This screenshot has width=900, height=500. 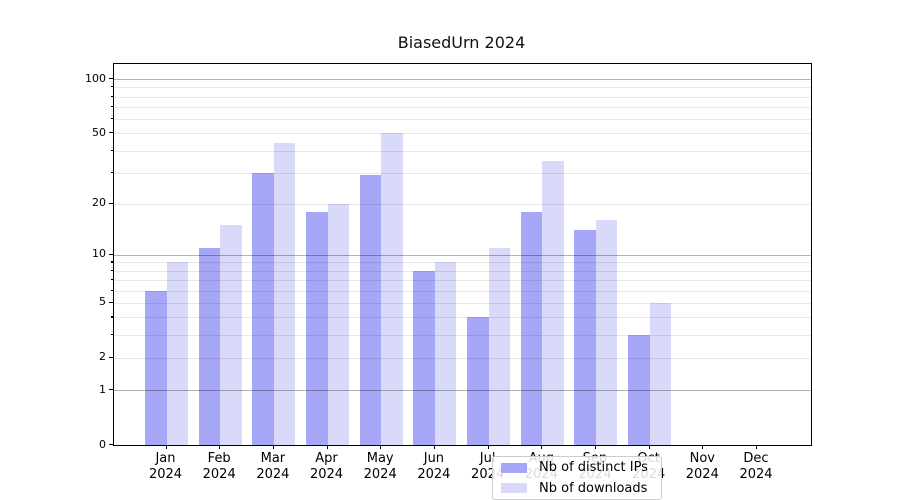 What do you see at coordinates (461, 42) in the screenshot?
I see `chart-title: BiasedUrn 2024` at bounding box center [461, 42].